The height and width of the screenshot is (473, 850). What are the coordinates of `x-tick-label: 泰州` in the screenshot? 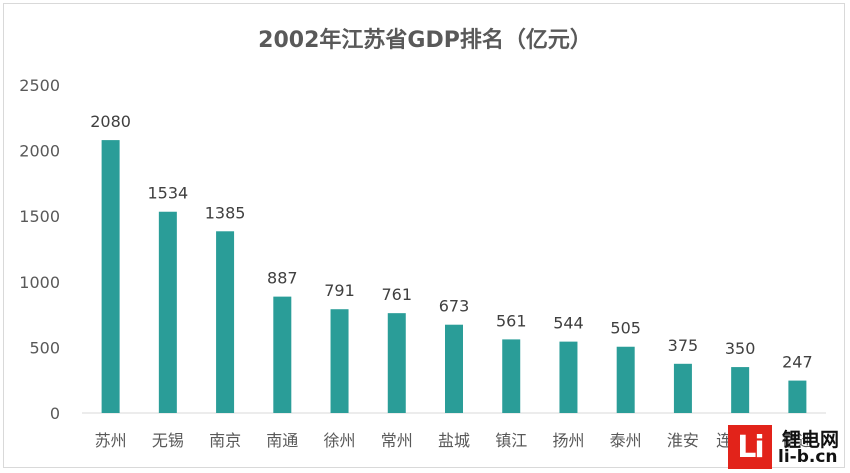 It's located at (626, 440).